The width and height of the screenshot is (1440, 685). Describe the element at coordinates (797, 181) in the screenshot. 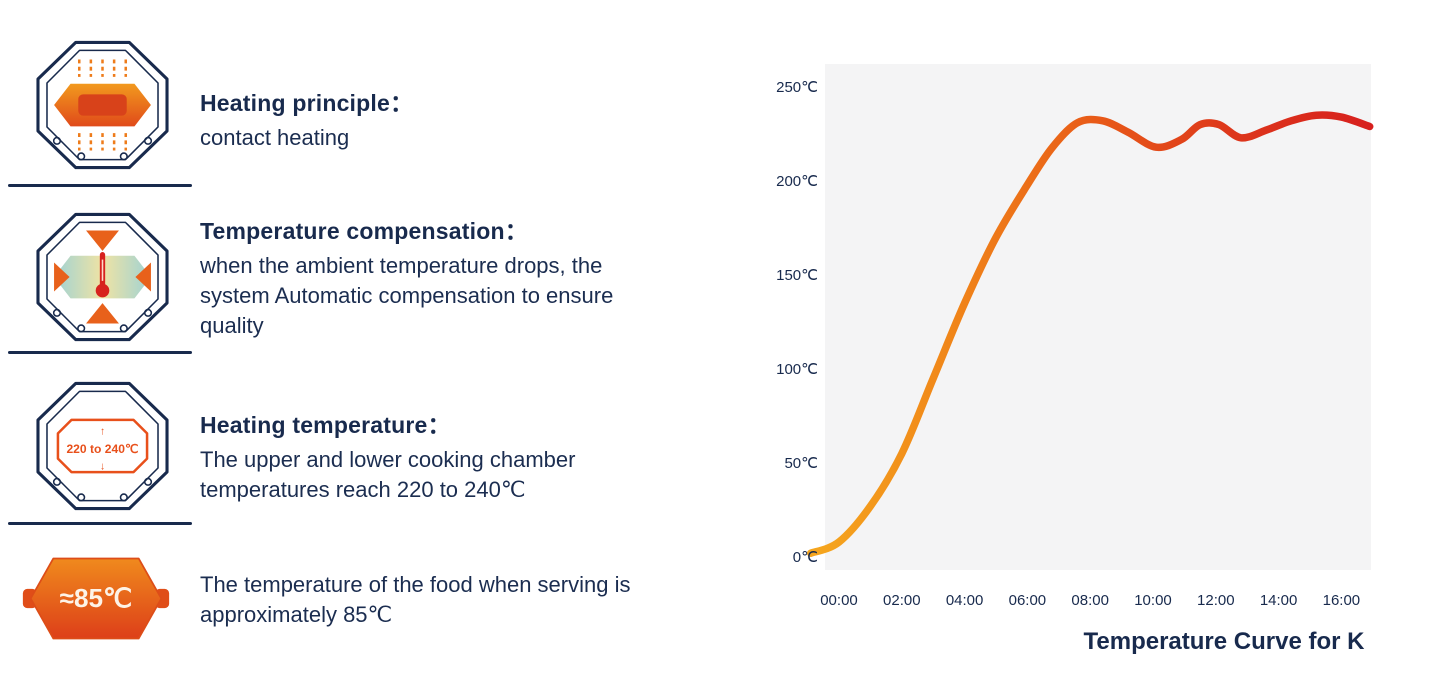

I see `y-tick-label: 200℃` at that location.